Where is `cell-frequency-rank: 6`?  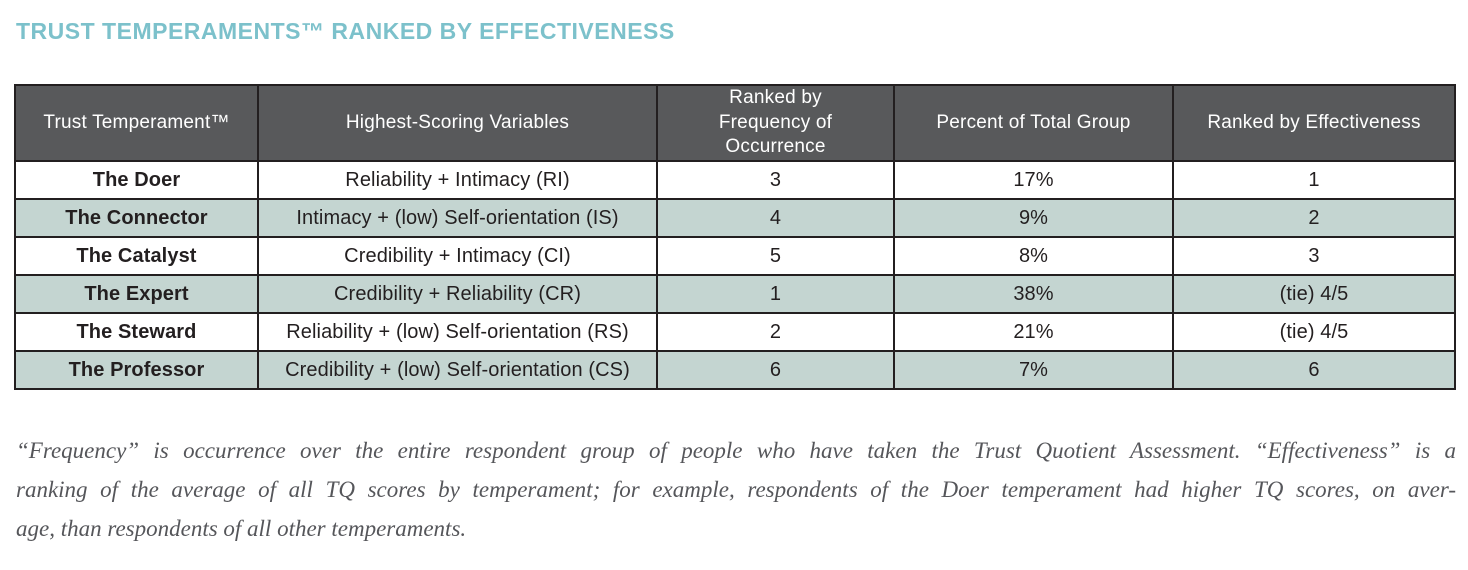 cell-frequency-rank: 6 is located at coordinates (775, 370).